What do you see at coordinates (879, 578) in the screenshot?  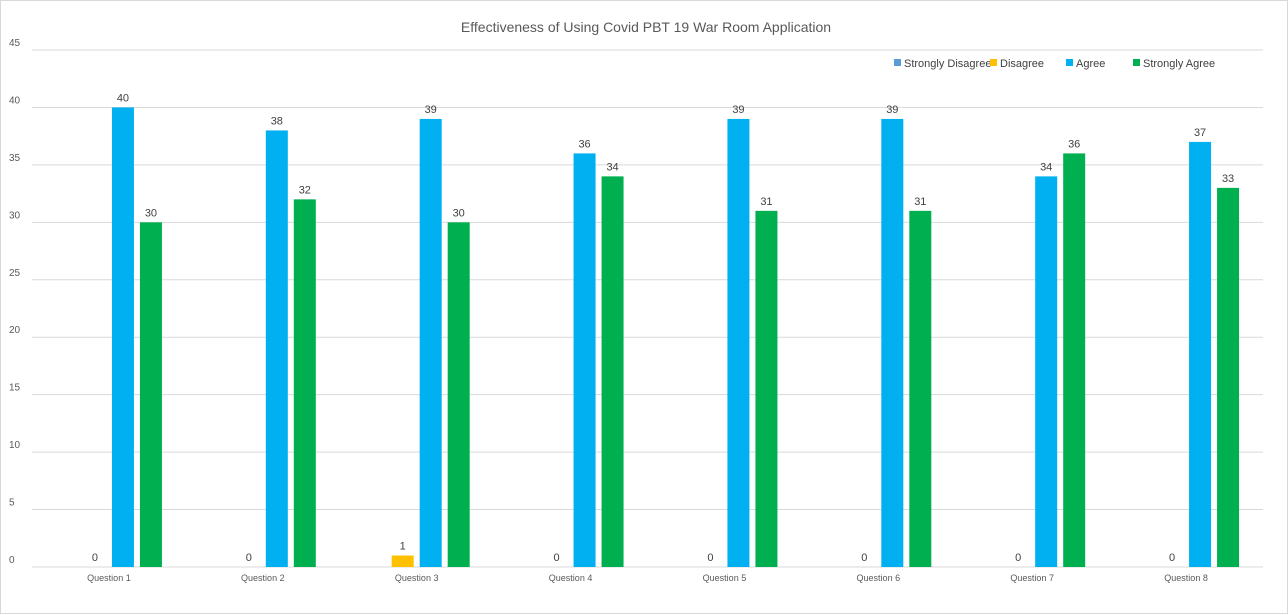 I see `x-tick-label: Question 6` at bounding box center [879, 578].